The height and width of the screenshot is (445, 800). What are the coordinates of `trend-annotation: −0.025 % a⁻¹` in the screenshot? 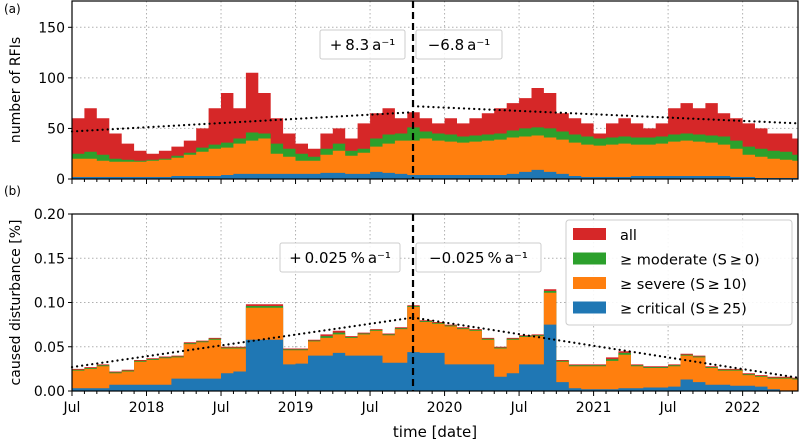 It's located at (478, 258).